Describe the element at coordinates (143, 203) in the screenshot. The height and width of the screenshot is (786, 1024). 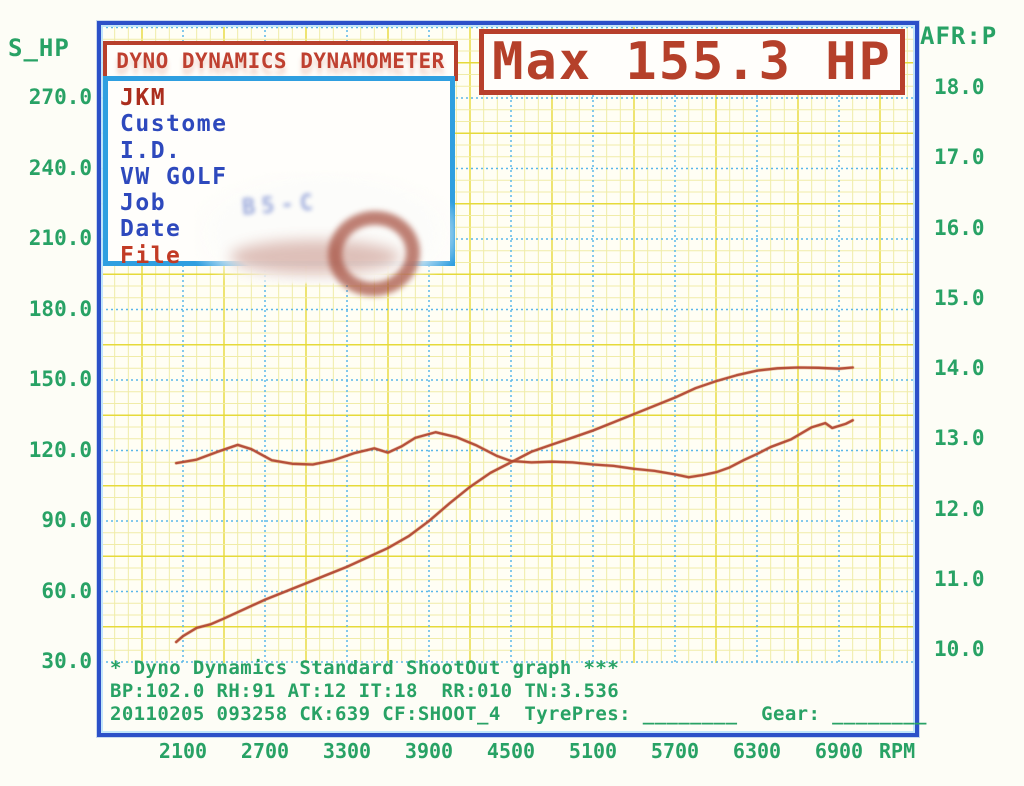
I see `info-line-job: Job` at that location.